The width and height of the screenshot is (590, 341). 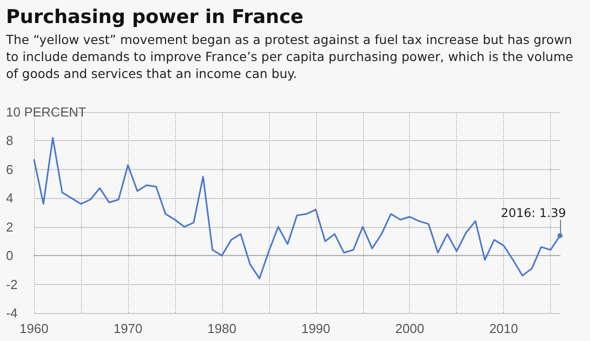 I want to click on y-tick-label: 0, so click(x=10, y=256).